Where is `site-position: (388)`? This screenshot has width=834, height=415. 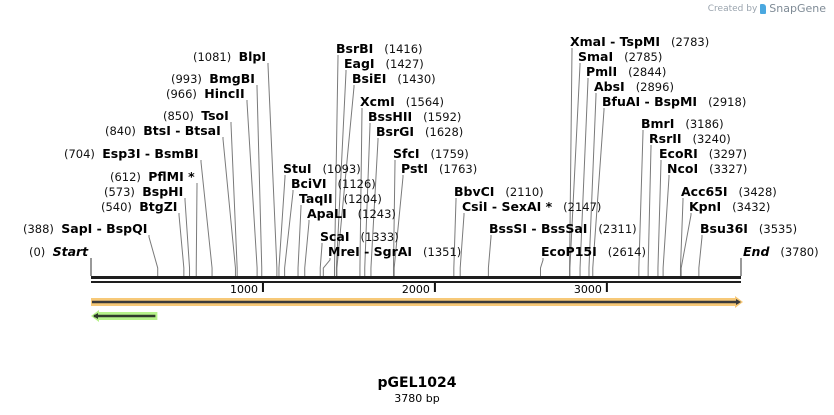
site-position: (388) is located at coordinates (38, 229).